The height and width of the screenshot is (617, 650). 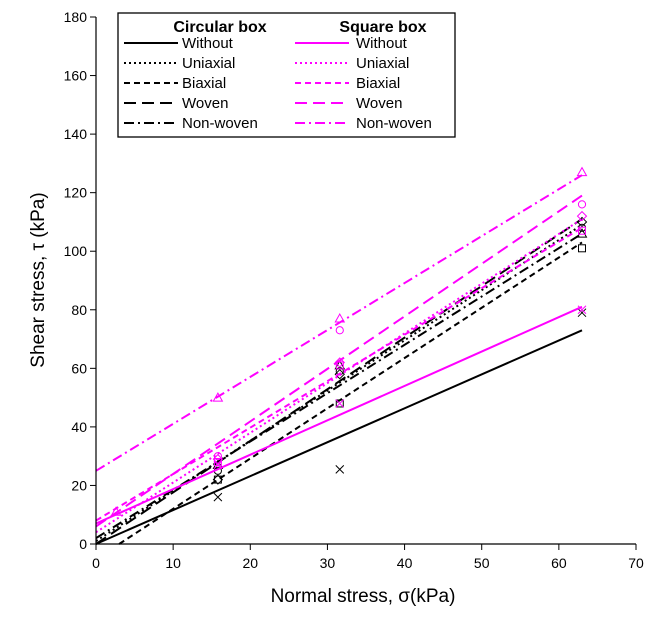 What do you see at coordinates (205, 103) in the screenshot?
I see `legend-label-circular: Woven` at bounding box center [205, 103].